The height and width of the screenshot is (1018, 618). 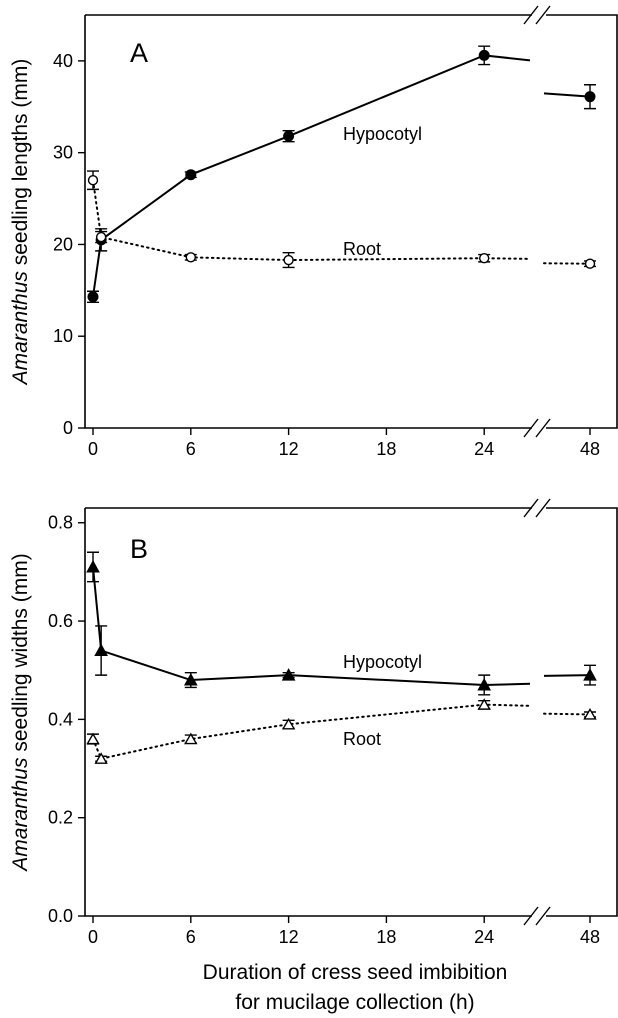 What do you see at coordinates (354, 1002) in the screenshot?
I see `x-axis-title-line-2: for mucilage collection (h)` at bounding box center [354, 1002].